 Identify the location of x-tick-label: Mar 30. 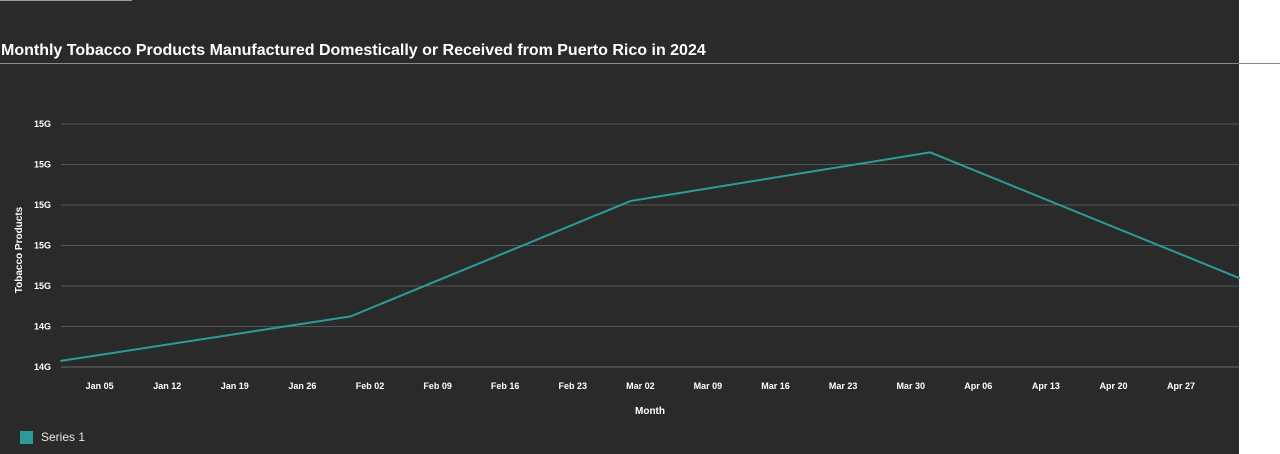
(910, 386).